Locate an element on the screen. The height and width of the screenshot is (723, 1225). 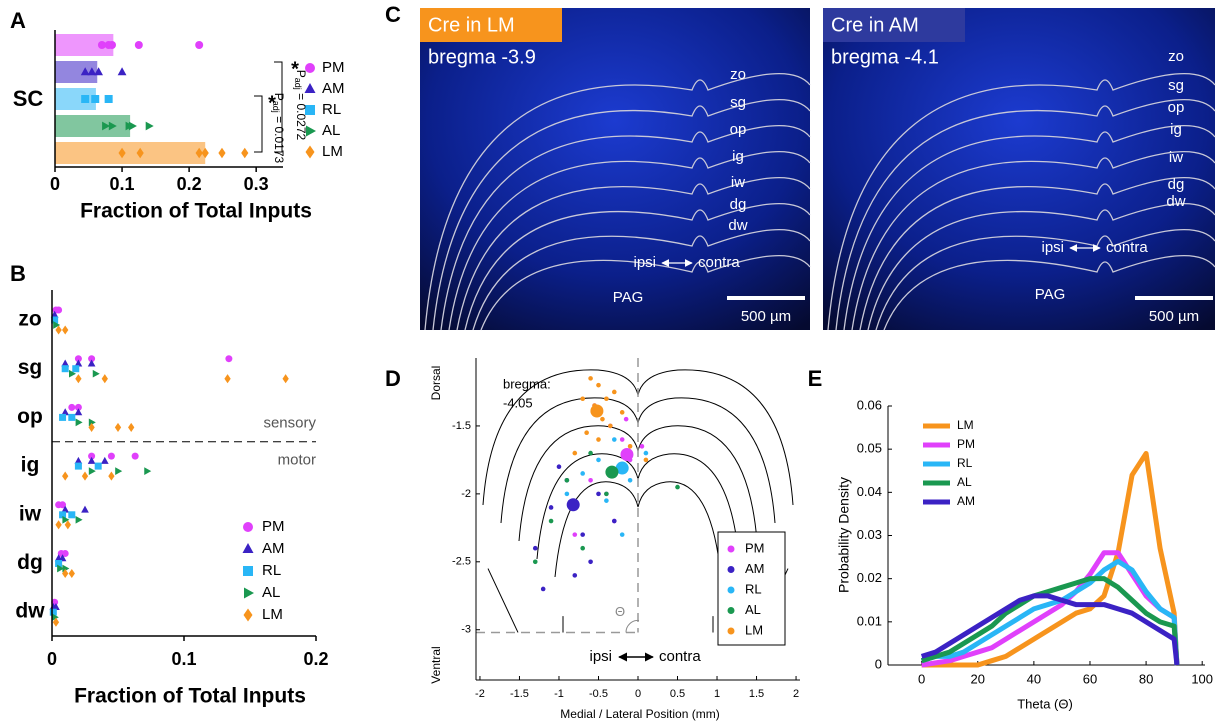
p-subscript: adj is located at coordinates (276, 107).